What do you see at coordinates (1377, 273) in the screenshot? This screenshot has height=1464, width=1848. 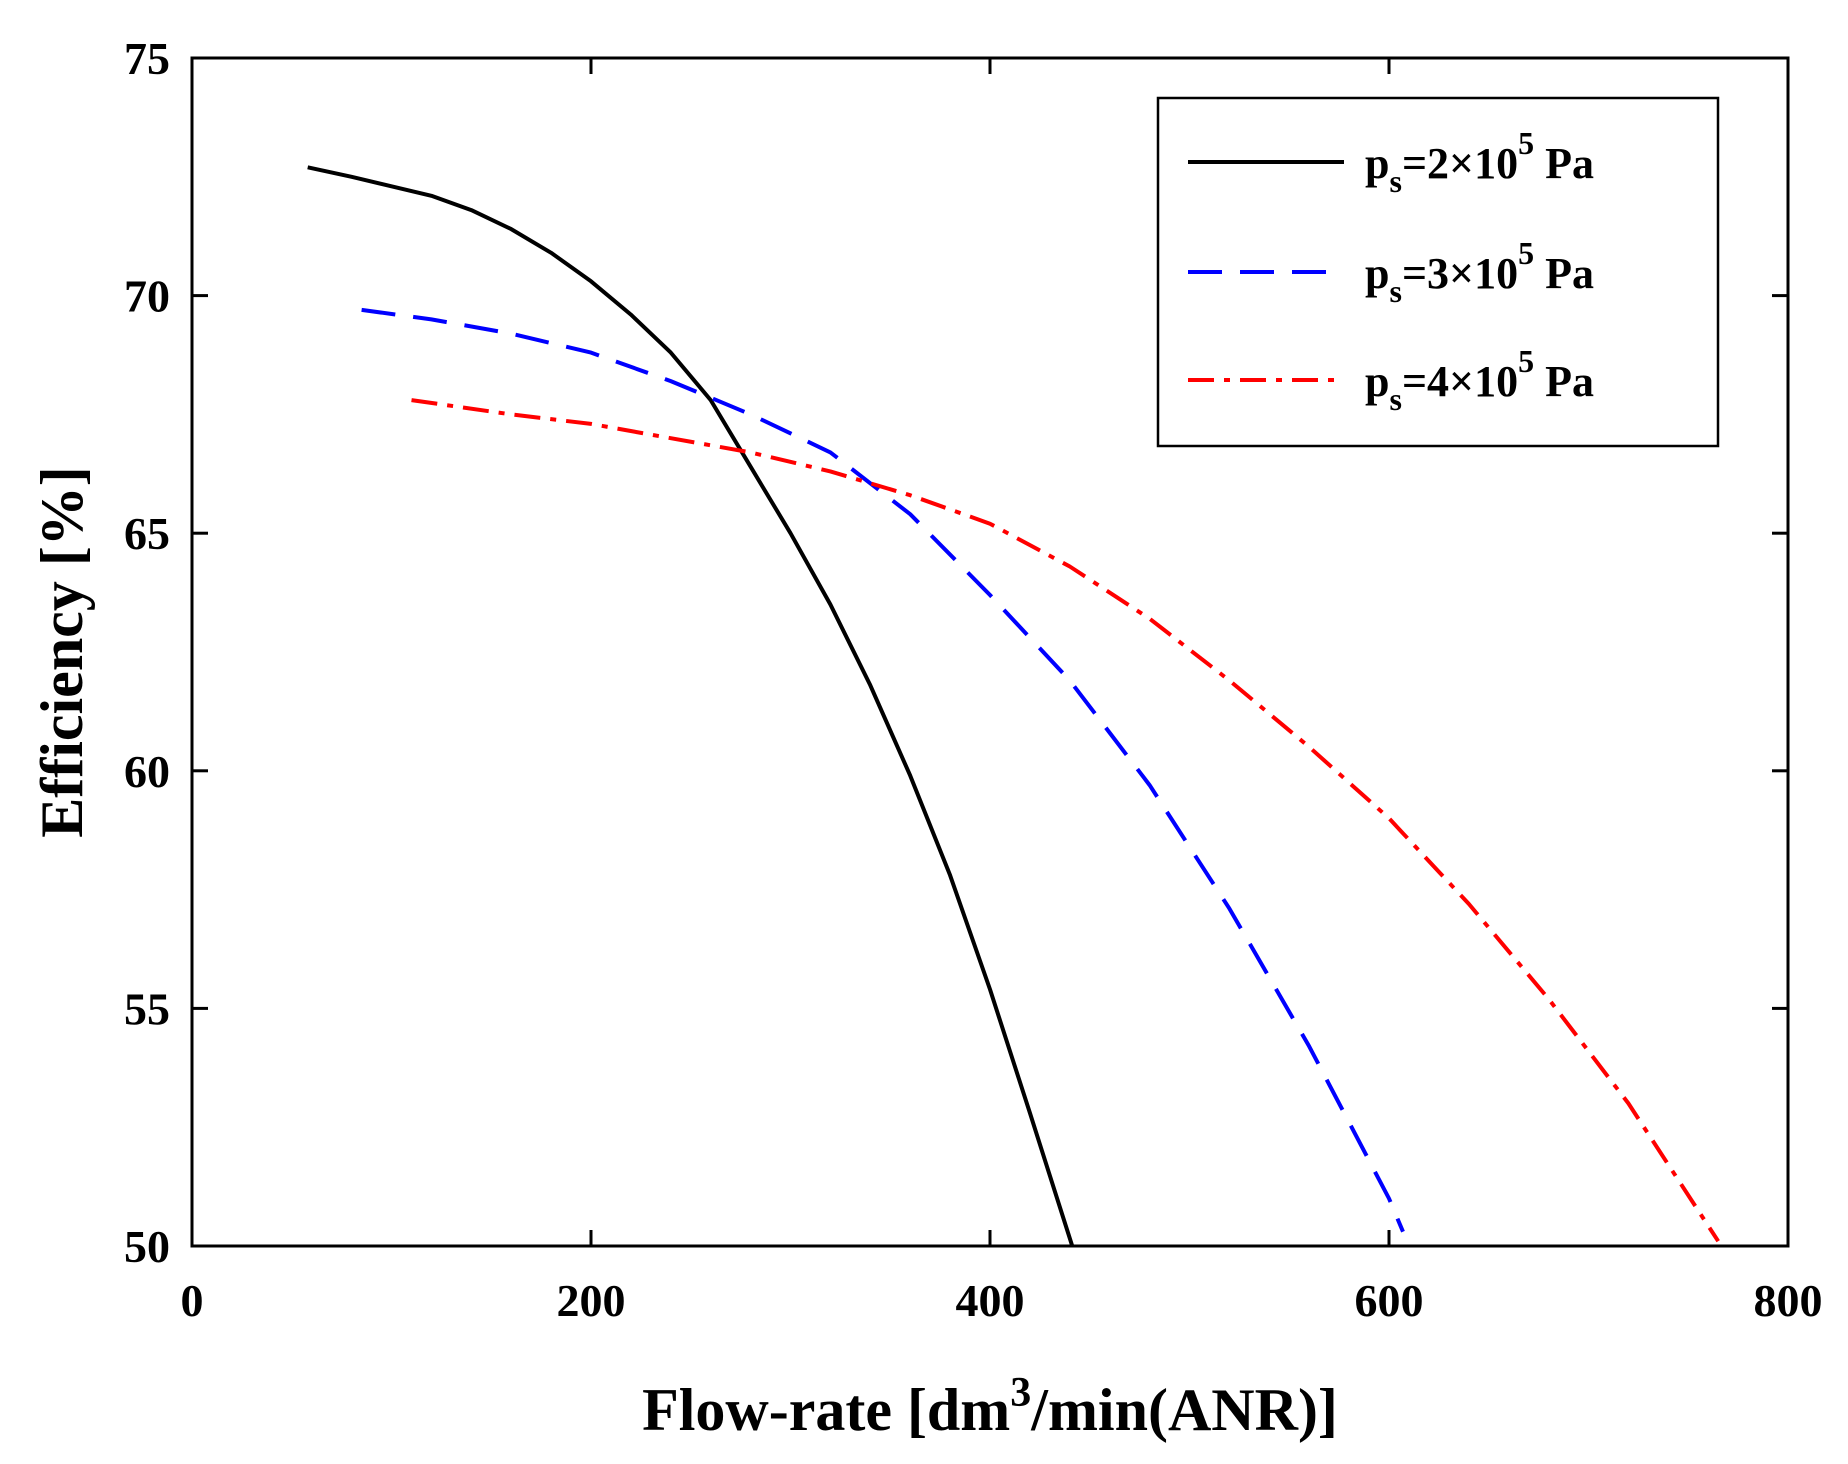 I see `legend-ps3-p: p` at bounding box center [1377, 273].